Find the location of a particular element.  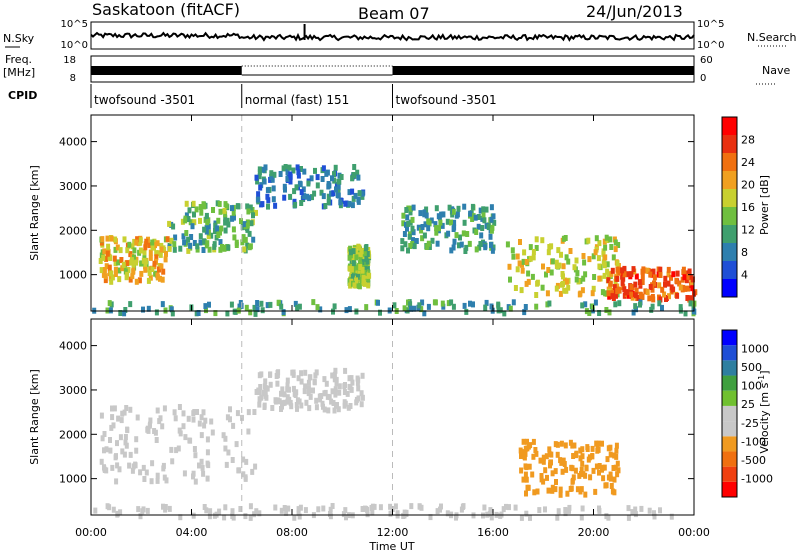

colorbar-tick-label: 500 is located at coordinates (751, 367).